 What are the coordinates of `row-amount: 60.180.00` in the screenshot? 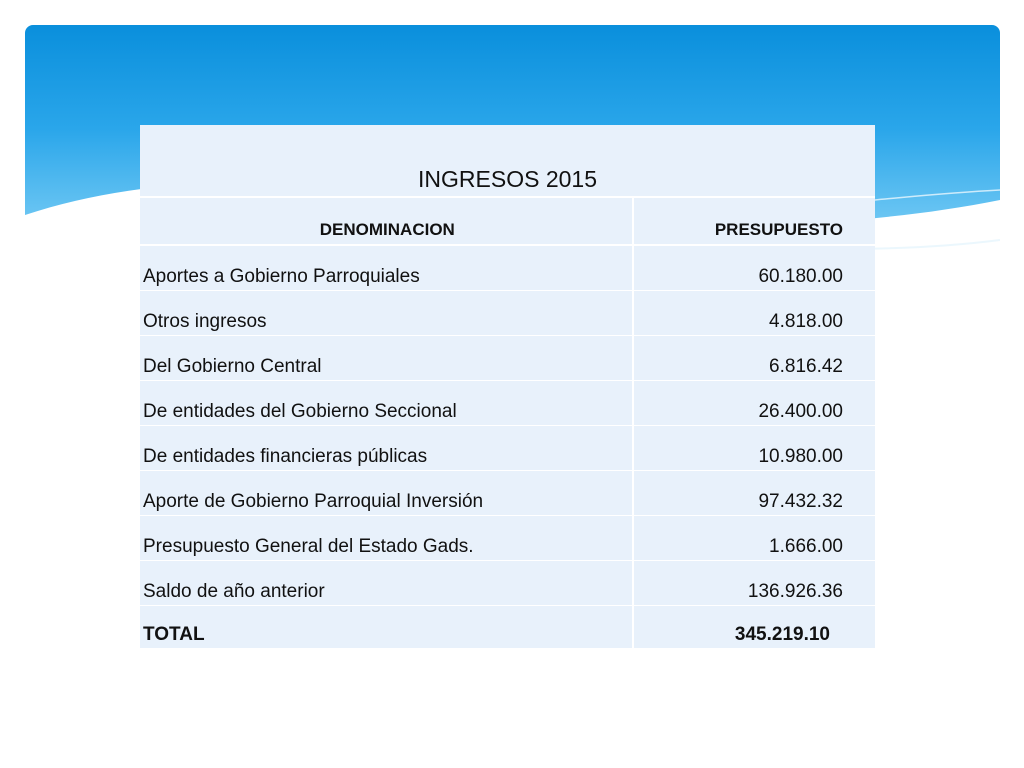 It's located at (754, 268).